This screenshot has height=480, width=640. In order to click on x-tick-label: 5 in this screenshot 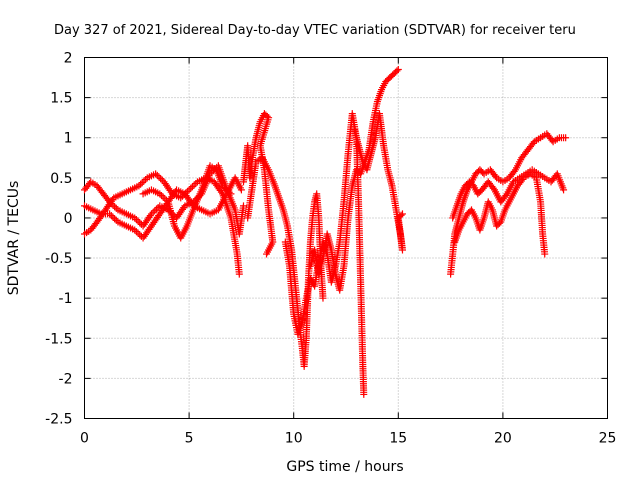, I will do `click(189, 439)`.